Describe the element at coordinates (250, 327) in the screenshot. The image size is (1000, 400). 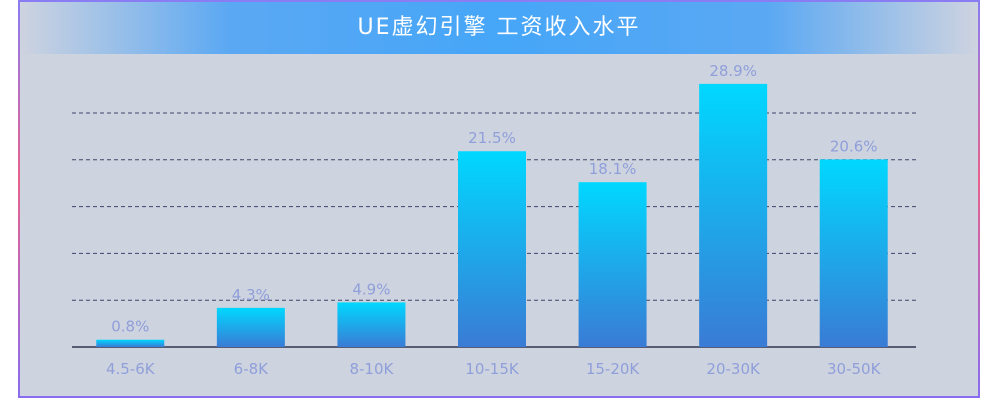
I see `bar-6-8K` at that location.